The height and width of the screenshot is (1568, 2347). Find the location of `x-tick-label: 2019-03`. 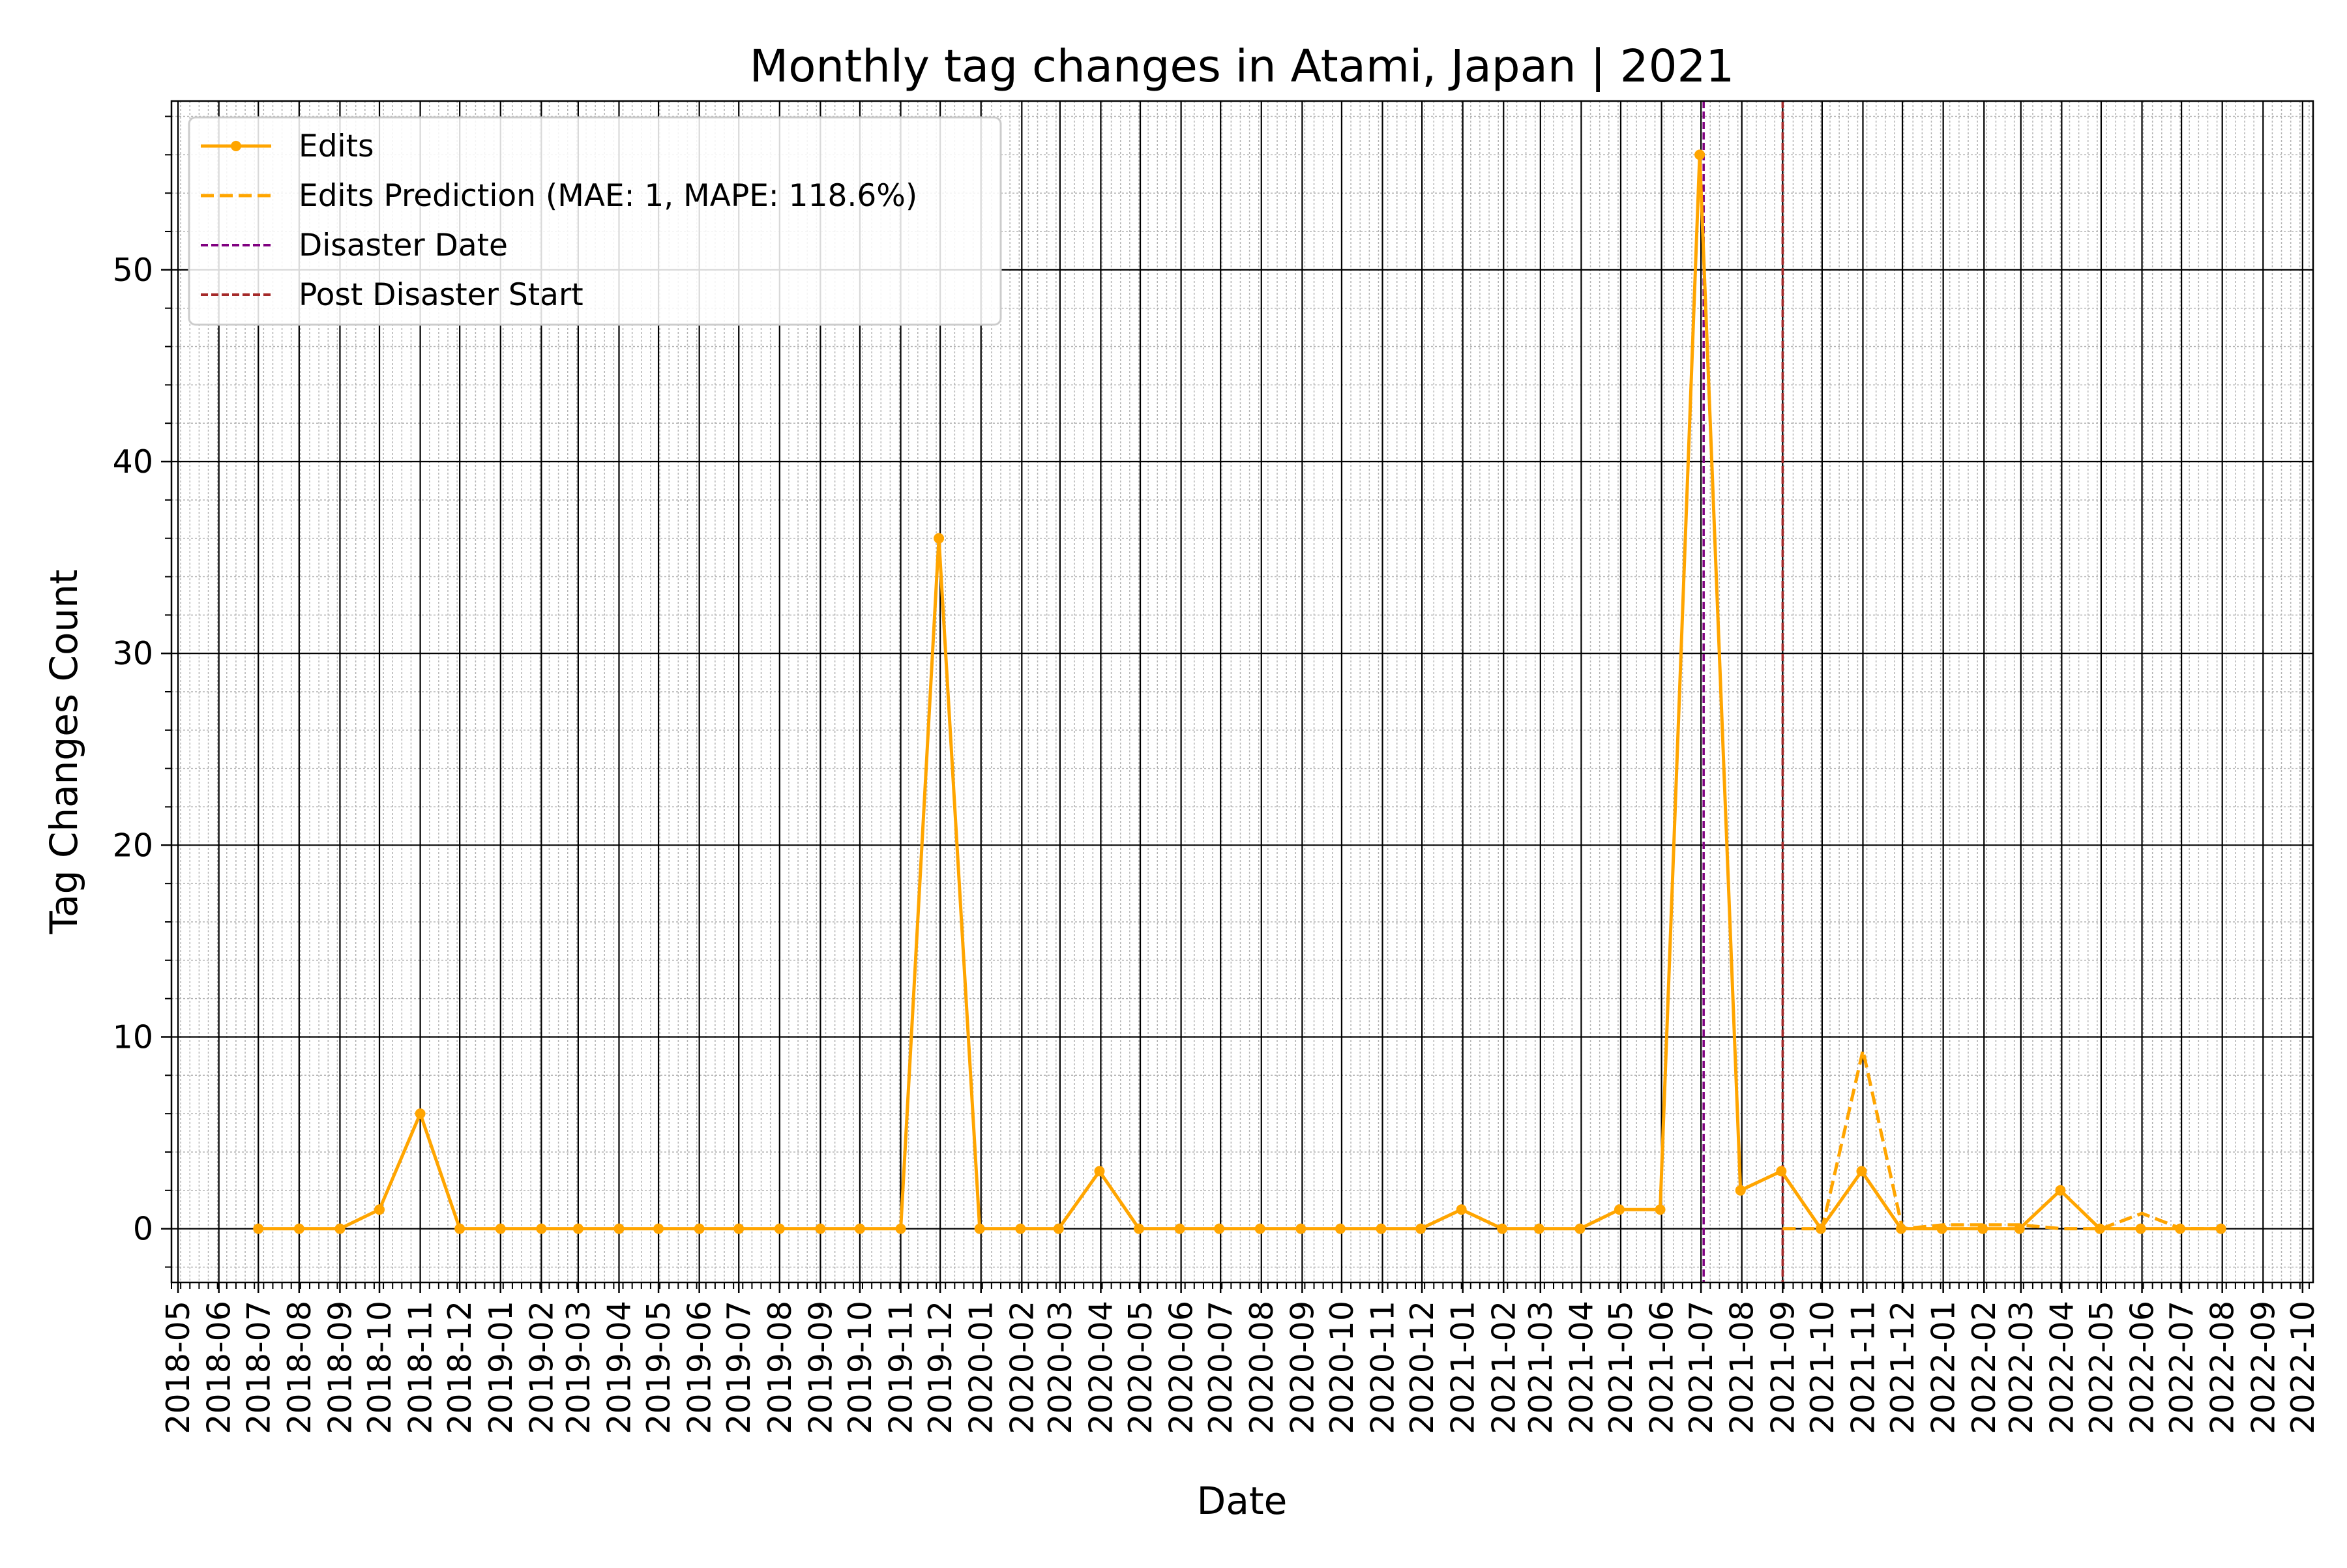

x-tick-label: 2019-03 is located at coordinates (578, 1368).